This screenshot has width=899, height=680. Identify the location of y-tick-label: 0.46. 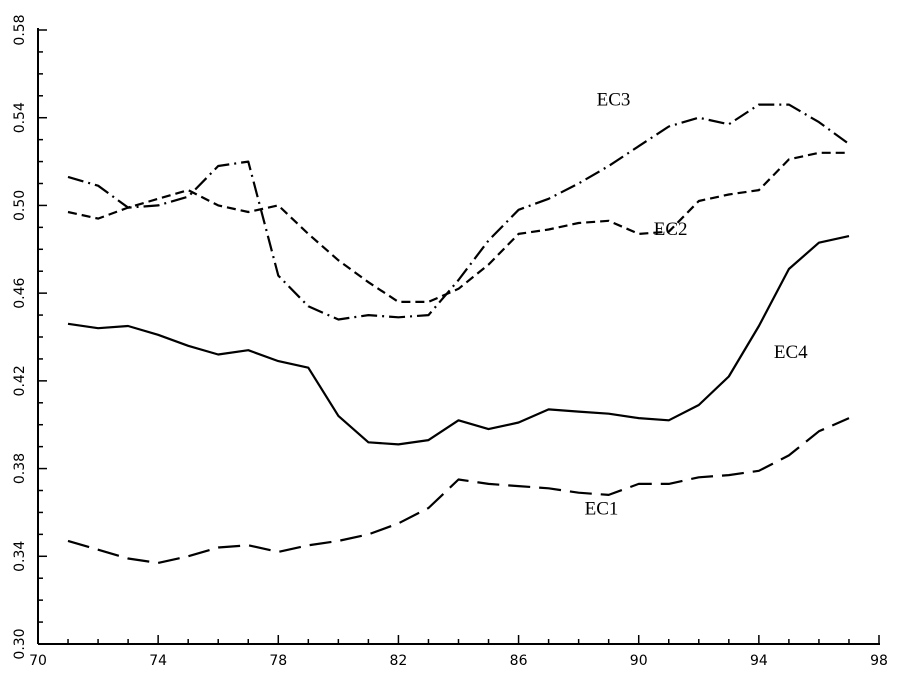
(20, 292).